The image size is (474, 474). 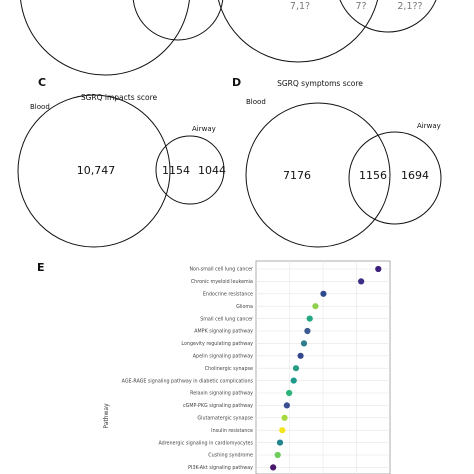 What do you see at coordinates (204, 129) in the screenshot?
I see `panel-c-right-set-label: Airway` at bounding box center [204, 129].